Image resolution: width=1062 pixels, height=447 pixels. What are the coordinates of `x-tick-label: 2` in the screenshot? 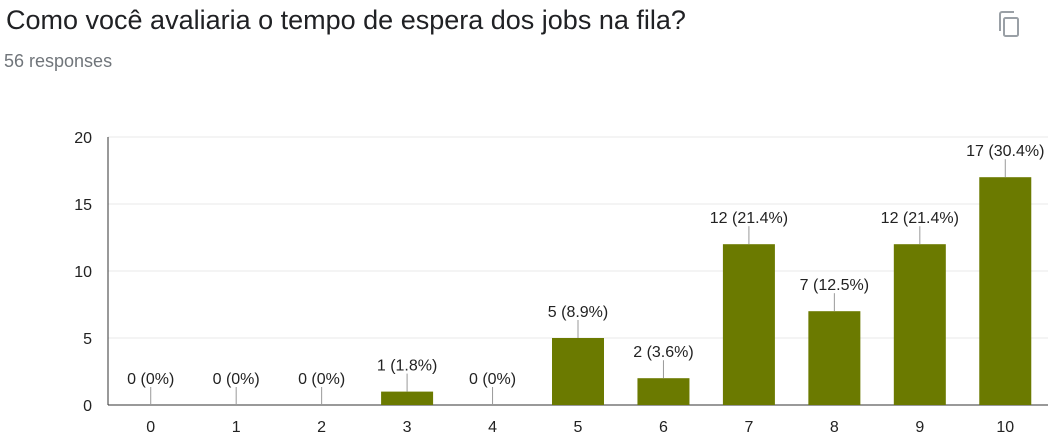 It's located at (321, 427).